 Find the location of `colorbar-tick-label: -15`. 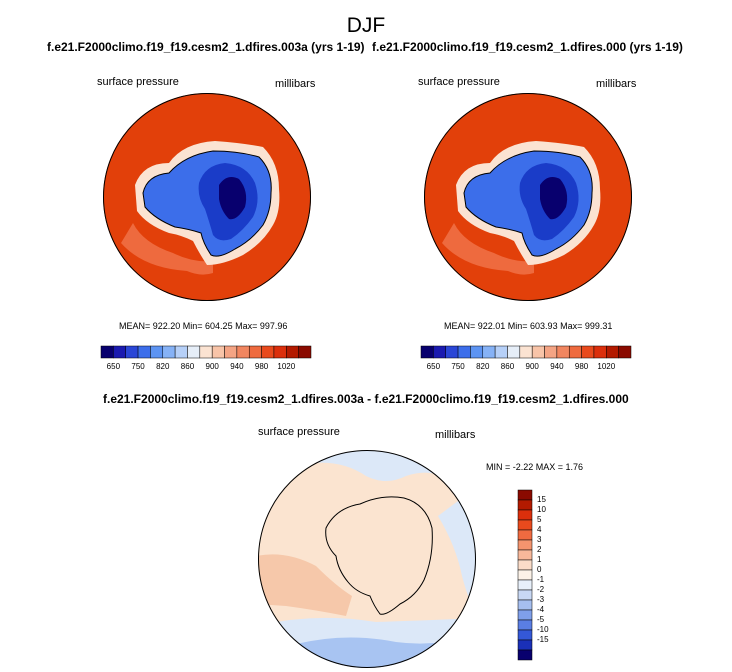

colorbar-tick-label: -15 is located at coordinates (543, 639).